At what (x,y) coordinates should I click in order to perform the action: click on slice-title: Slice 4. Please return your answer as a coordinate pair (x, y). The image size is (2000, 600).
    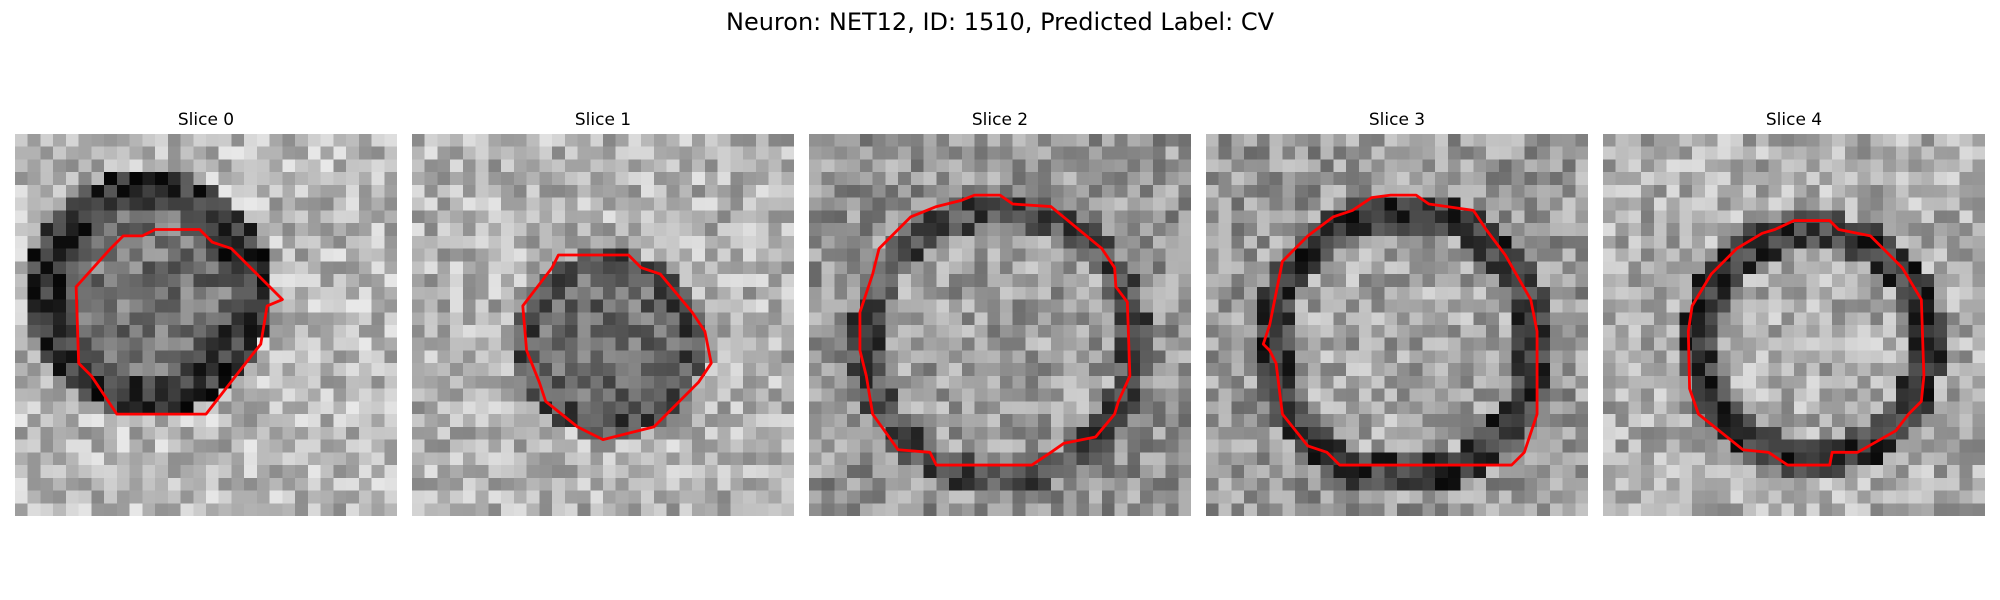
    Looking at the image, I should click on (1794, 120).